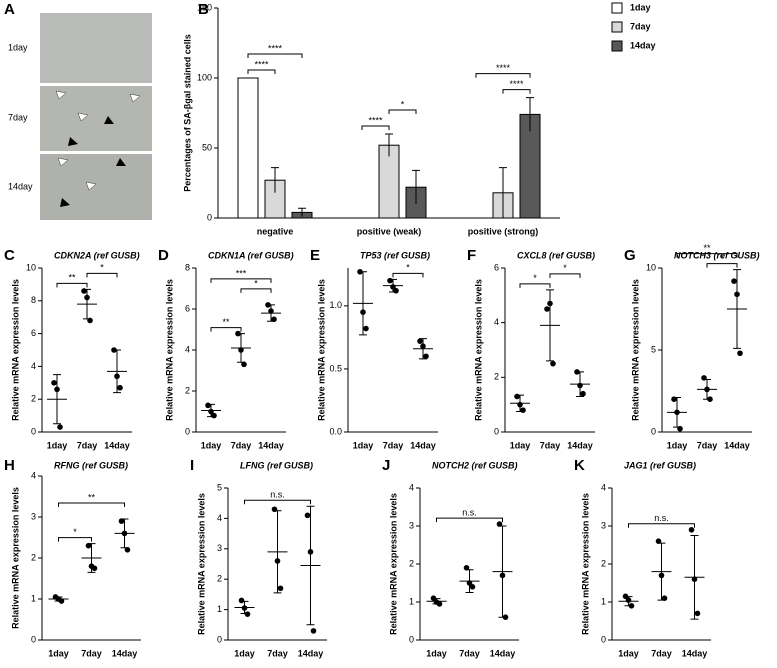 The height and width of the screenshot is (668, 777). I want to click on legend-swatch, so click(617, 46).